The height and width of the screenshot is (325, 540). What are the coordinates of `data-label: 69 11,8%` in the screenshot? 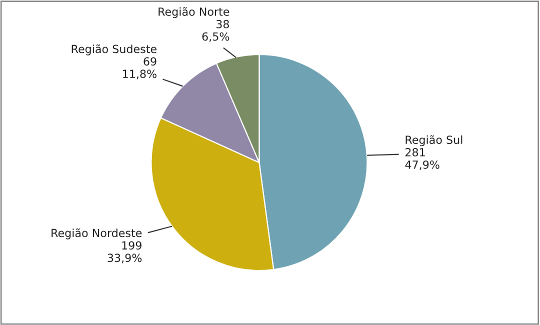 It's located at (139, 68).